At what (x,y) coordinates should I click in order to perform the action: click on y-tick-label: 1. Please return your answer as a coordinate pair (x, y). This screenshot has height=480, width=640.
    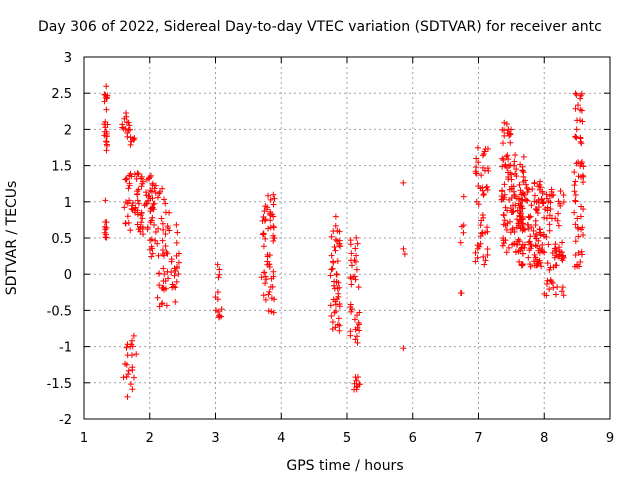
    Looking at the image, I should click on (68, 203).